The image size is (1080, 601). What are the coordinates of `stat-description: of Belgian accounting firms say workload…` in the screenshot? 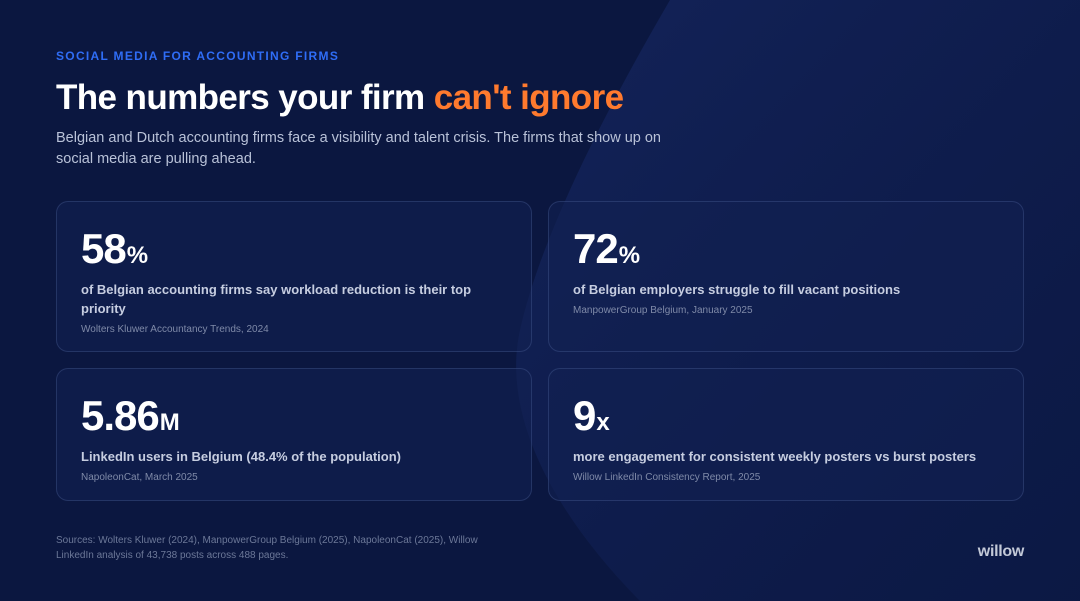 It's located at (276, 299).